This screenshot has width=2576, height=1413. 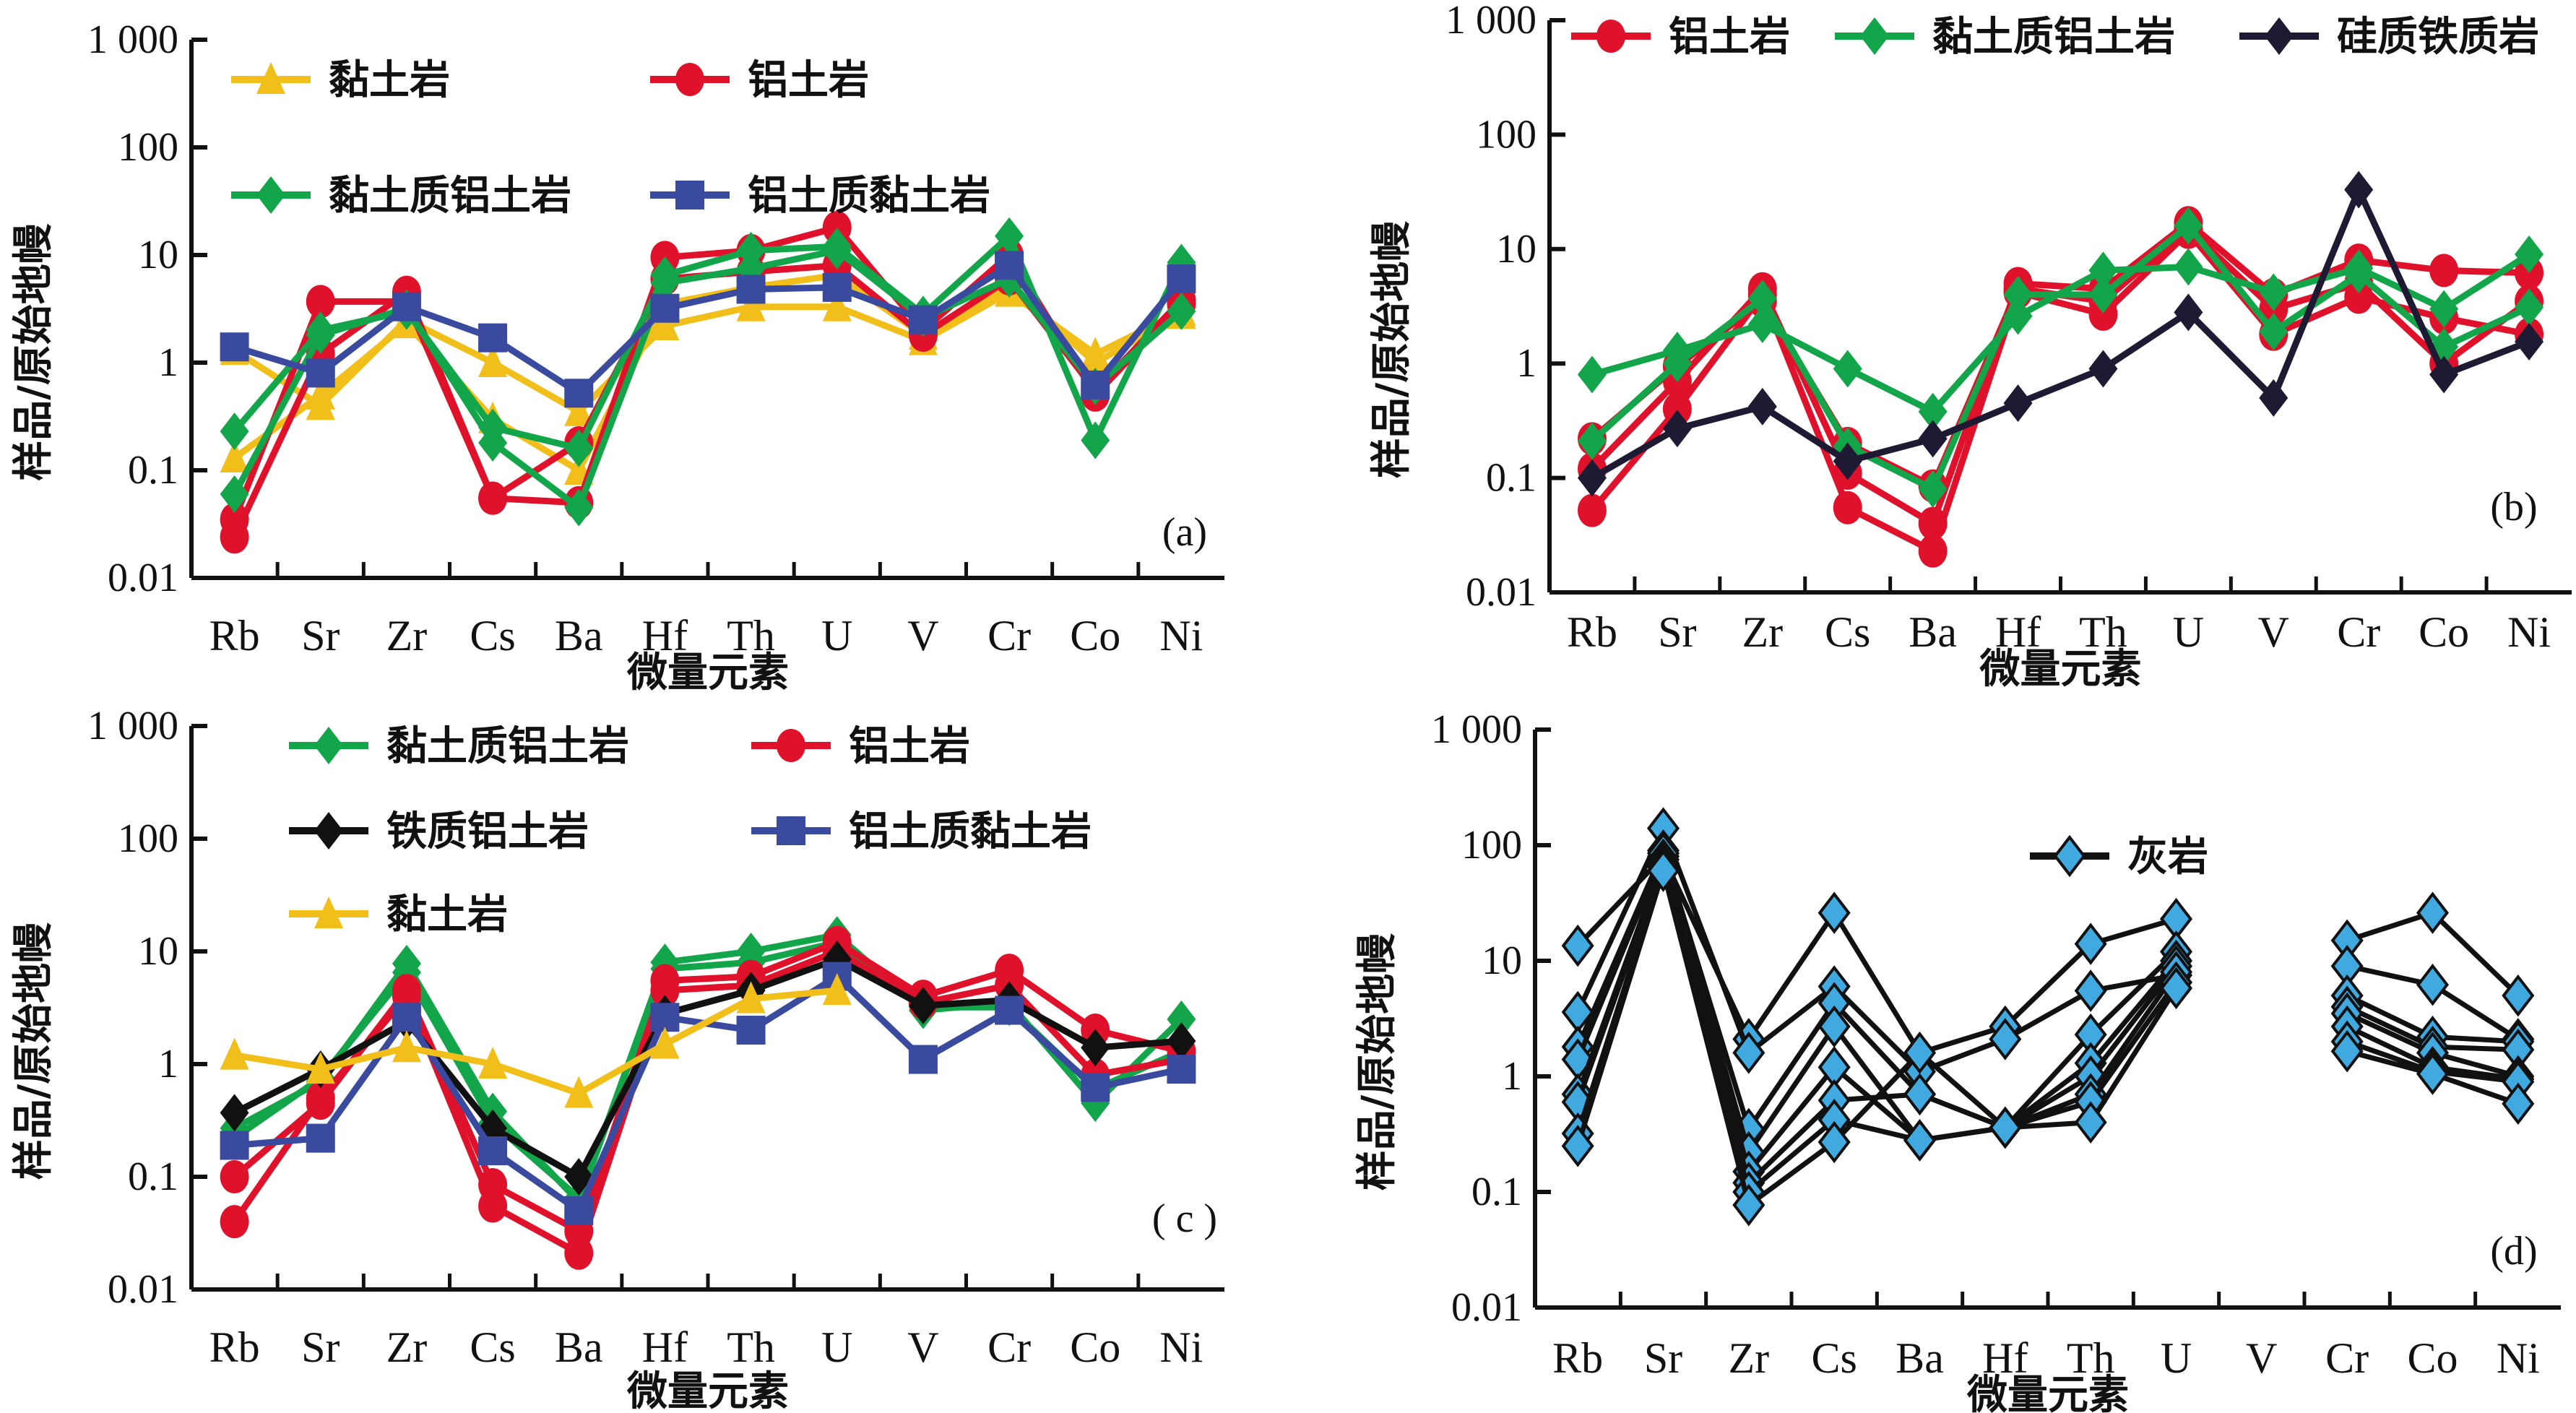 I want to click on legend-label: 黏土岩, so click(x=447, y=914).